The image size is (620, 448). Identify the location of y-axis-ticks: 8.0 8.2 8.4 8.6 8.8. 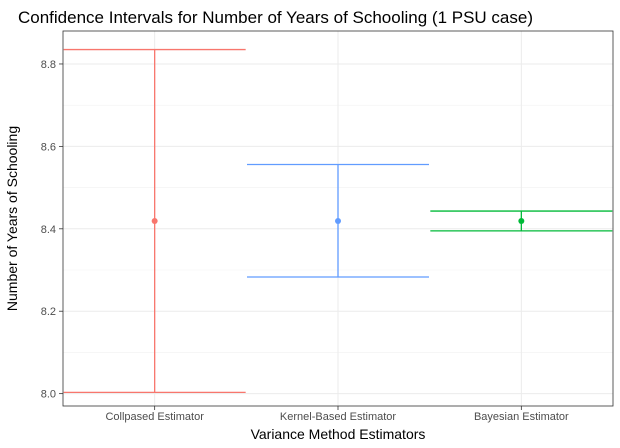
(52, 230).